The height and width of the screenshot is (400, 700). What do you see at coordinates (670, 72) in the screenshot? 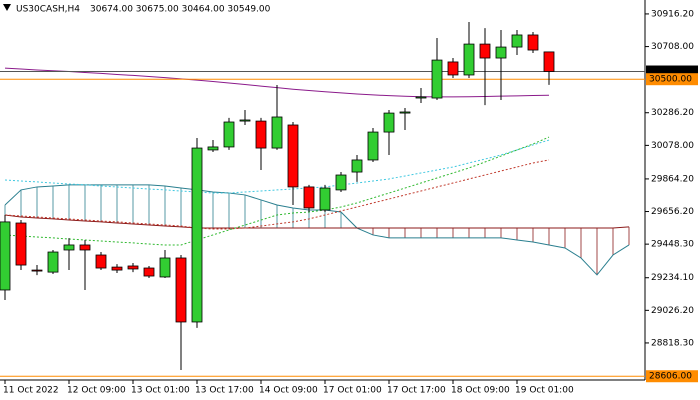
I see `price-label: 30549.00` at bounding box center [670, 72].